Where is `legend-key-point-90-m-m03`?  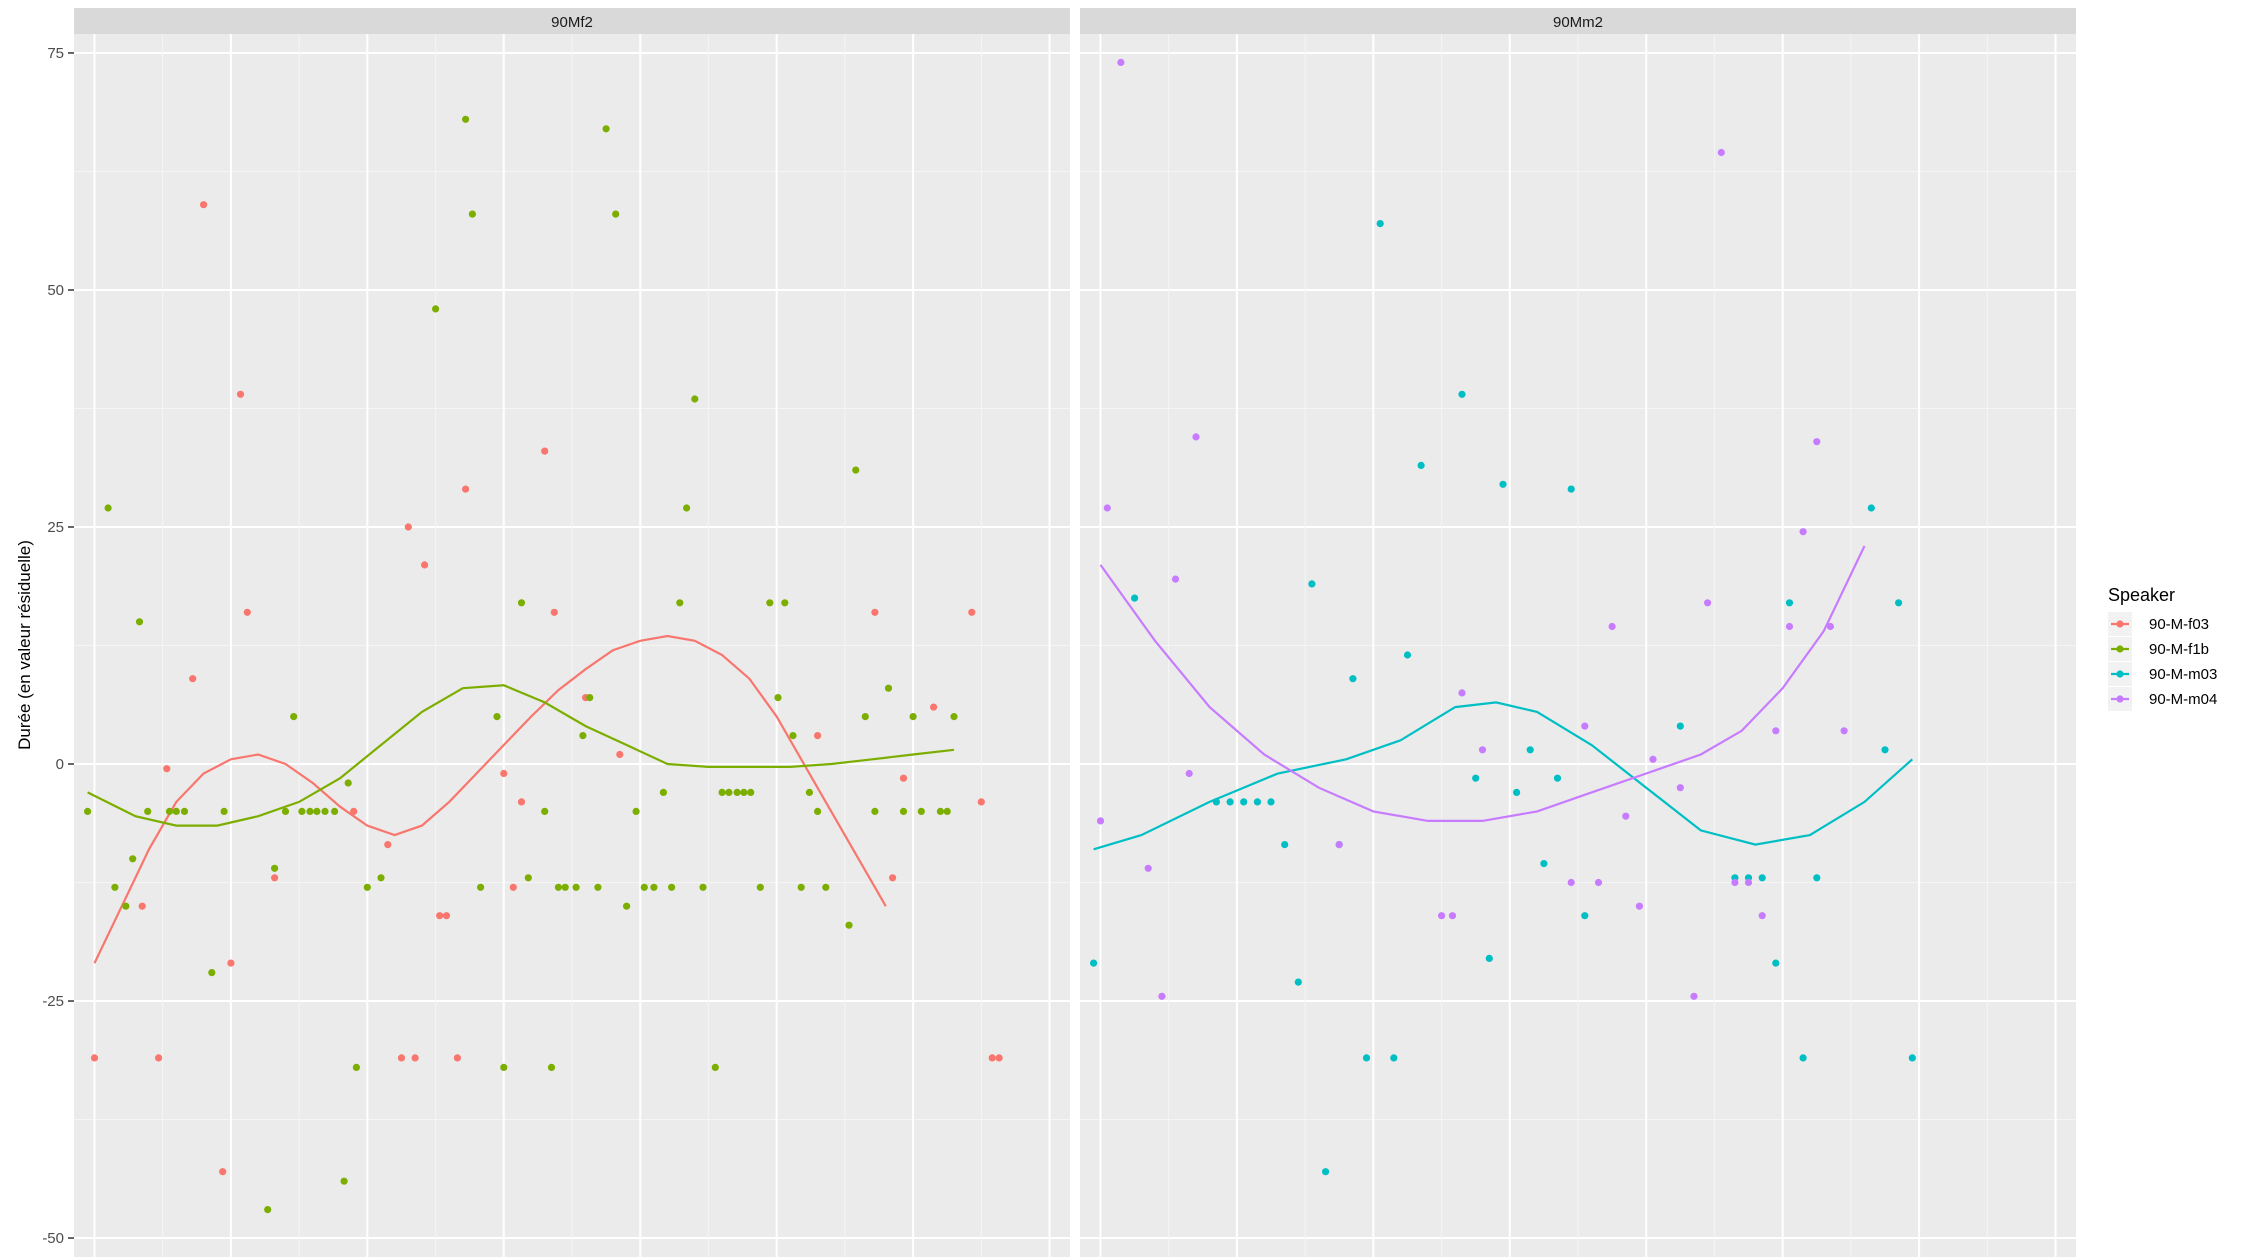
legend-key-point-90-m-m03 is located at coordinates (2120, 674).